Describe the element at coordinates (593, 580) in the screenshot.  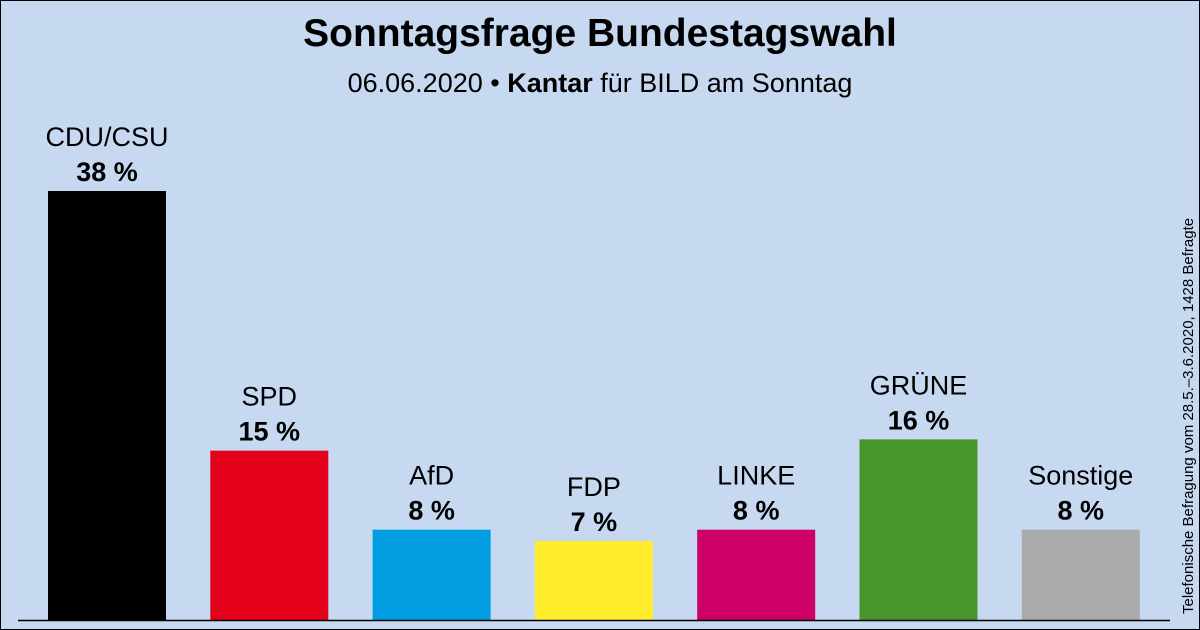
I see `bar-fdp` at that location.